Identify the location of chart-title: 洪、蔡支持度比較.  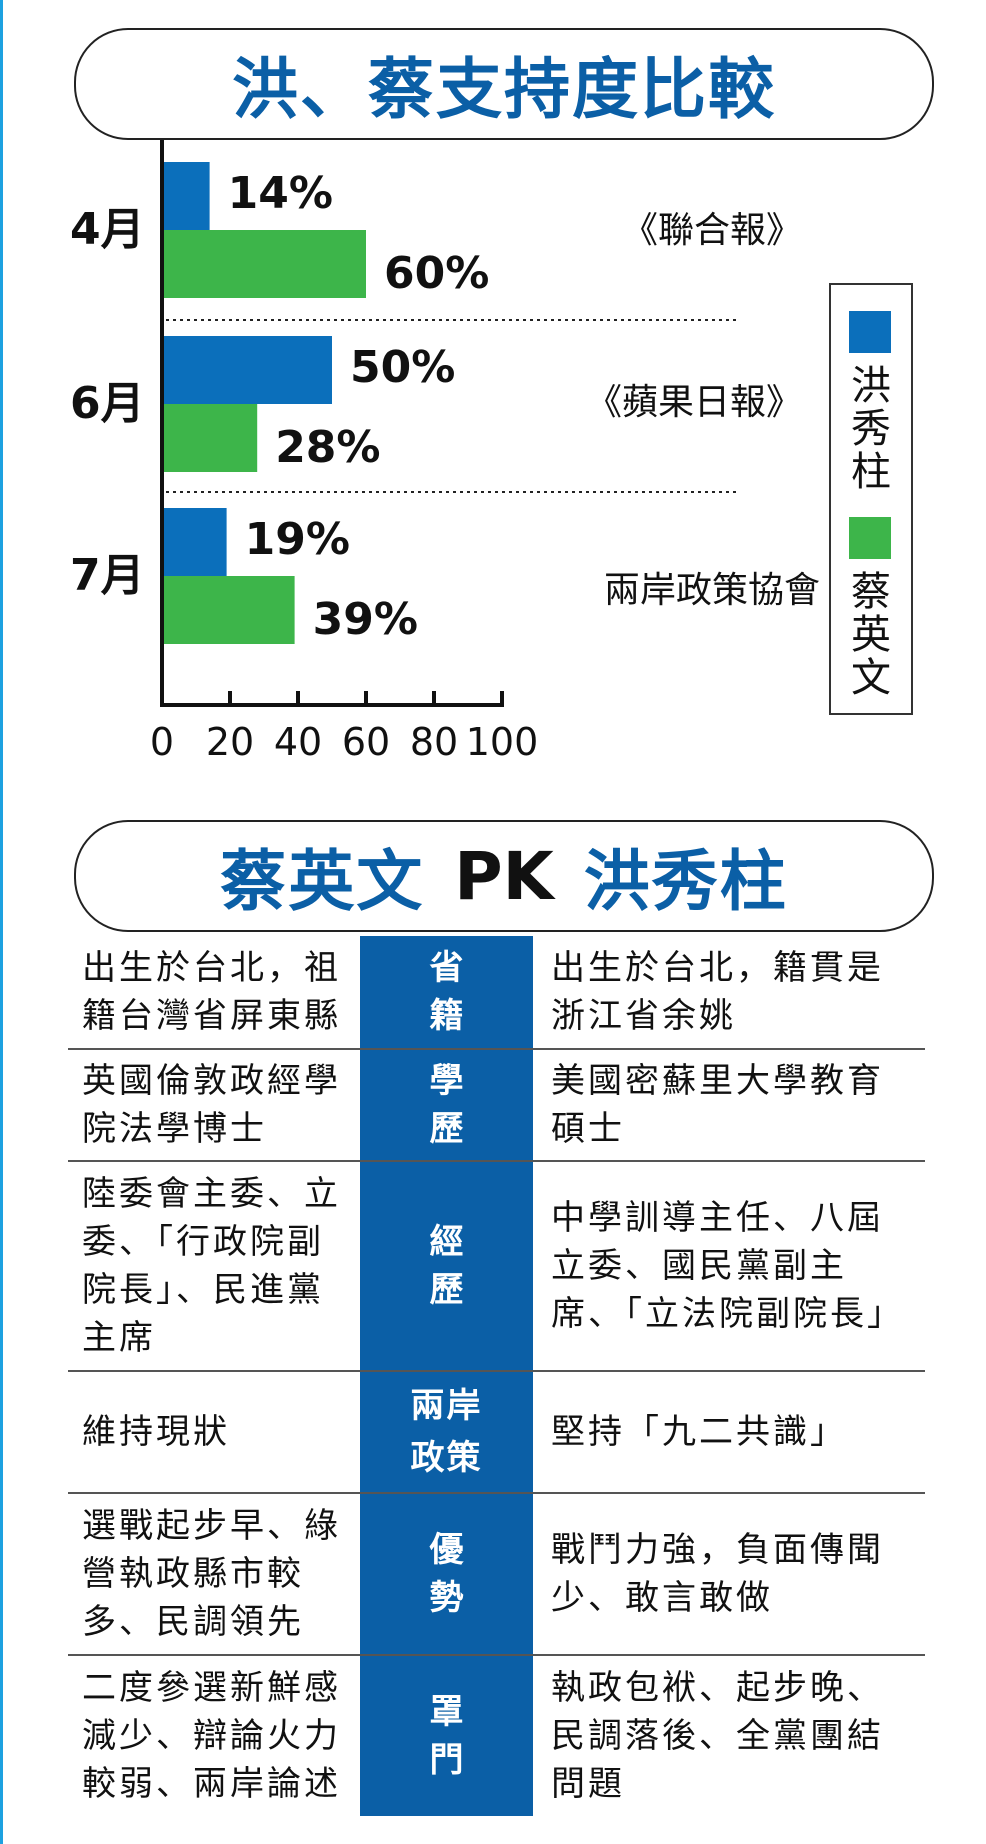
(504, 84).